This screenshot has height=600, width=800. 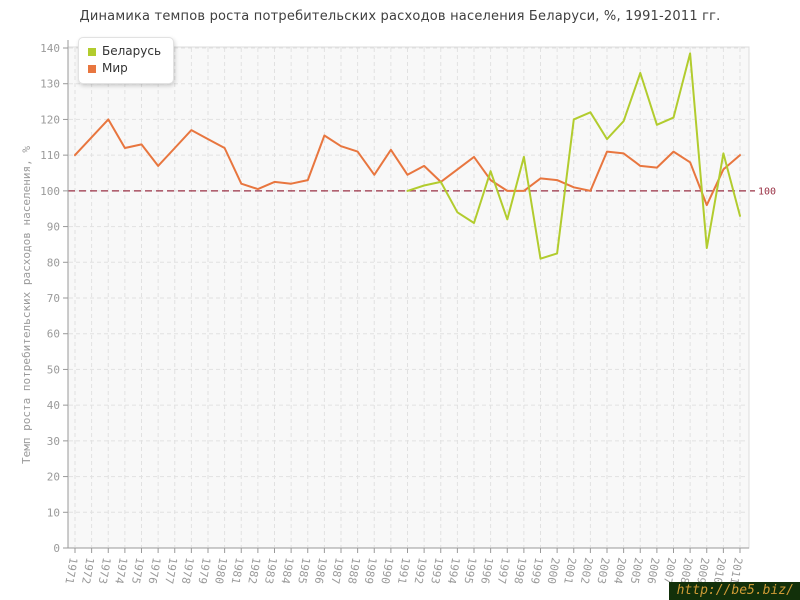 I want to click on svg-text: 2003, so click(x=602, y=570).